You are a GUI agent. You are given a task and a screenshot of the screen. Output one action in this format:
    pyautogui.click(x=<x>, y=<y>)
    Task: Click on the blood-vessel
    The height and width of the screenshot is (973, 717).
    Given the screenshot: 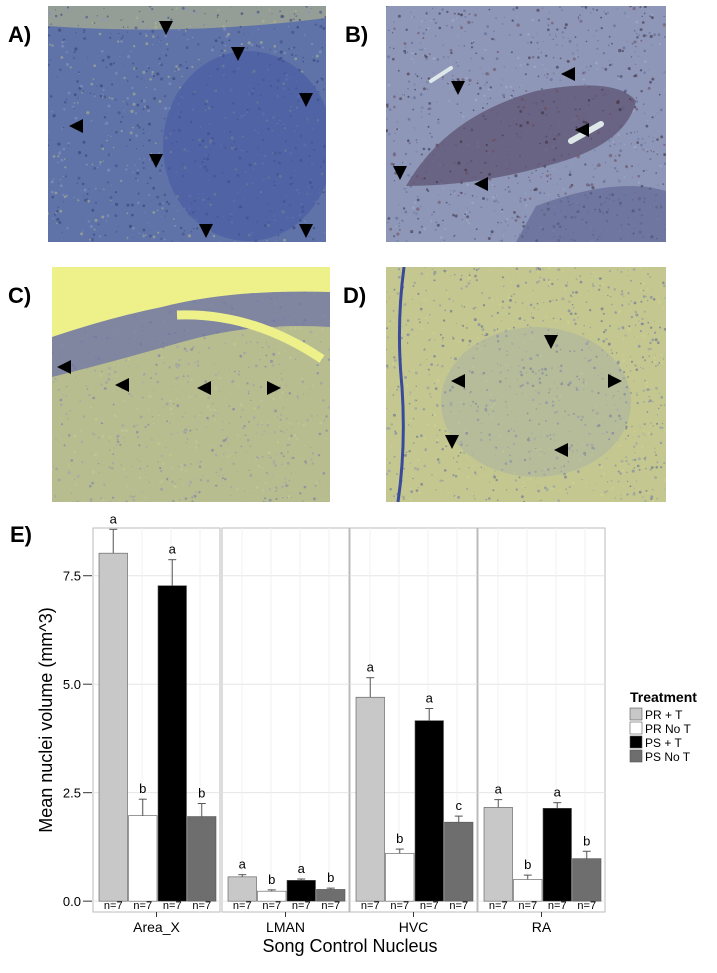 What is the action you would take?
    pyautogui.click(x=441, y=74)
    